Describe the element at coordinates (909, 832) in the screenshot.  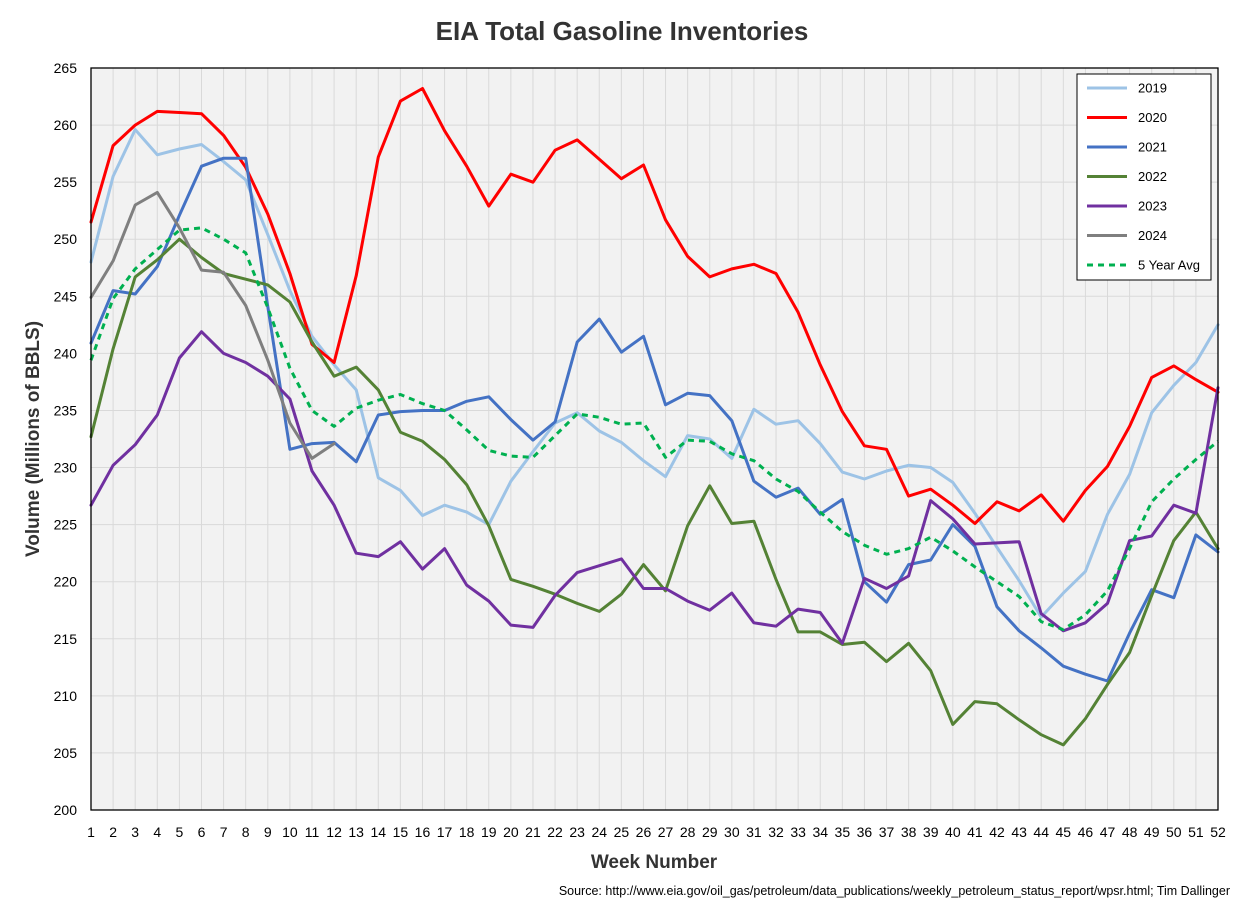
I see `x-tick-label: 38` at that location.